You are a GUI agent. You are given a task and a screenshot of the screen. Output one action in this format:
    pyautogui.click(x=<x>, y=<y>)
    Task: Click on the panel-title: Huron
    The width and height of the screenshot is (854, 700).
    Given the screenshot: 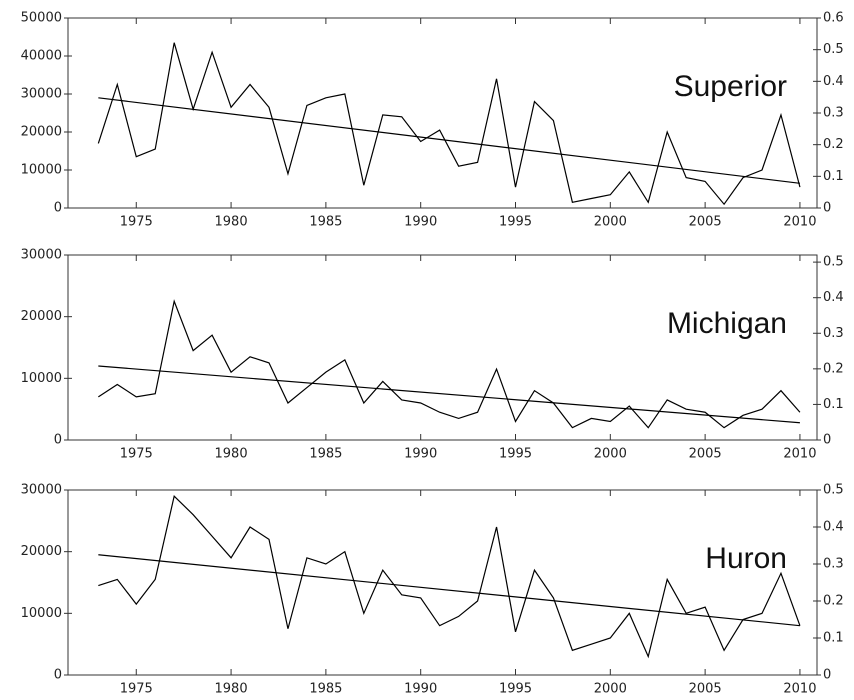 What is the action you would take?
    pyautogui.click(x=746, y=558)
    